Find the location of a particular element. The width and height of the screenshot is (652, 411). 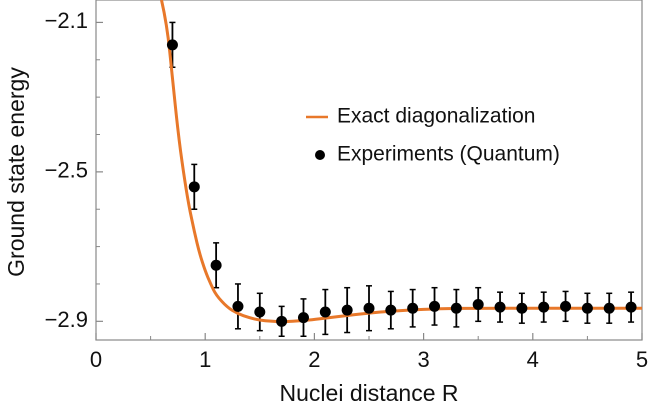

x-tick-label: 1 is located at coordinates (205, 359).